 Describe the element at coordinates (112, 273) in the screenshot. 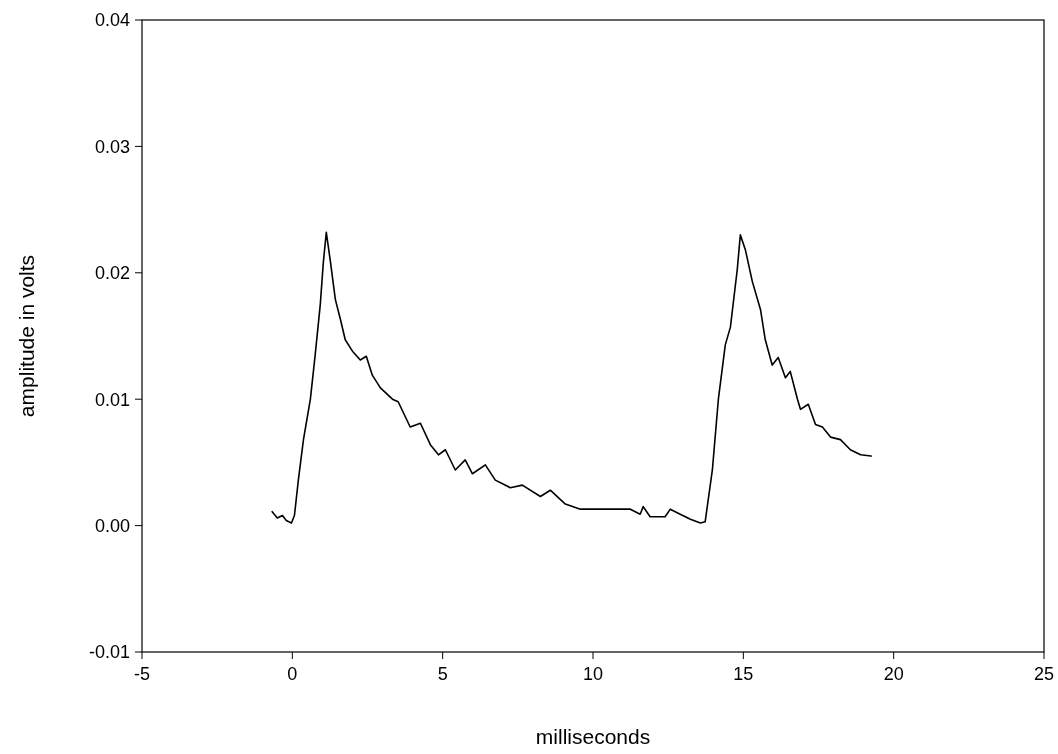

I see `y-tick-label: 0.02` at that location.